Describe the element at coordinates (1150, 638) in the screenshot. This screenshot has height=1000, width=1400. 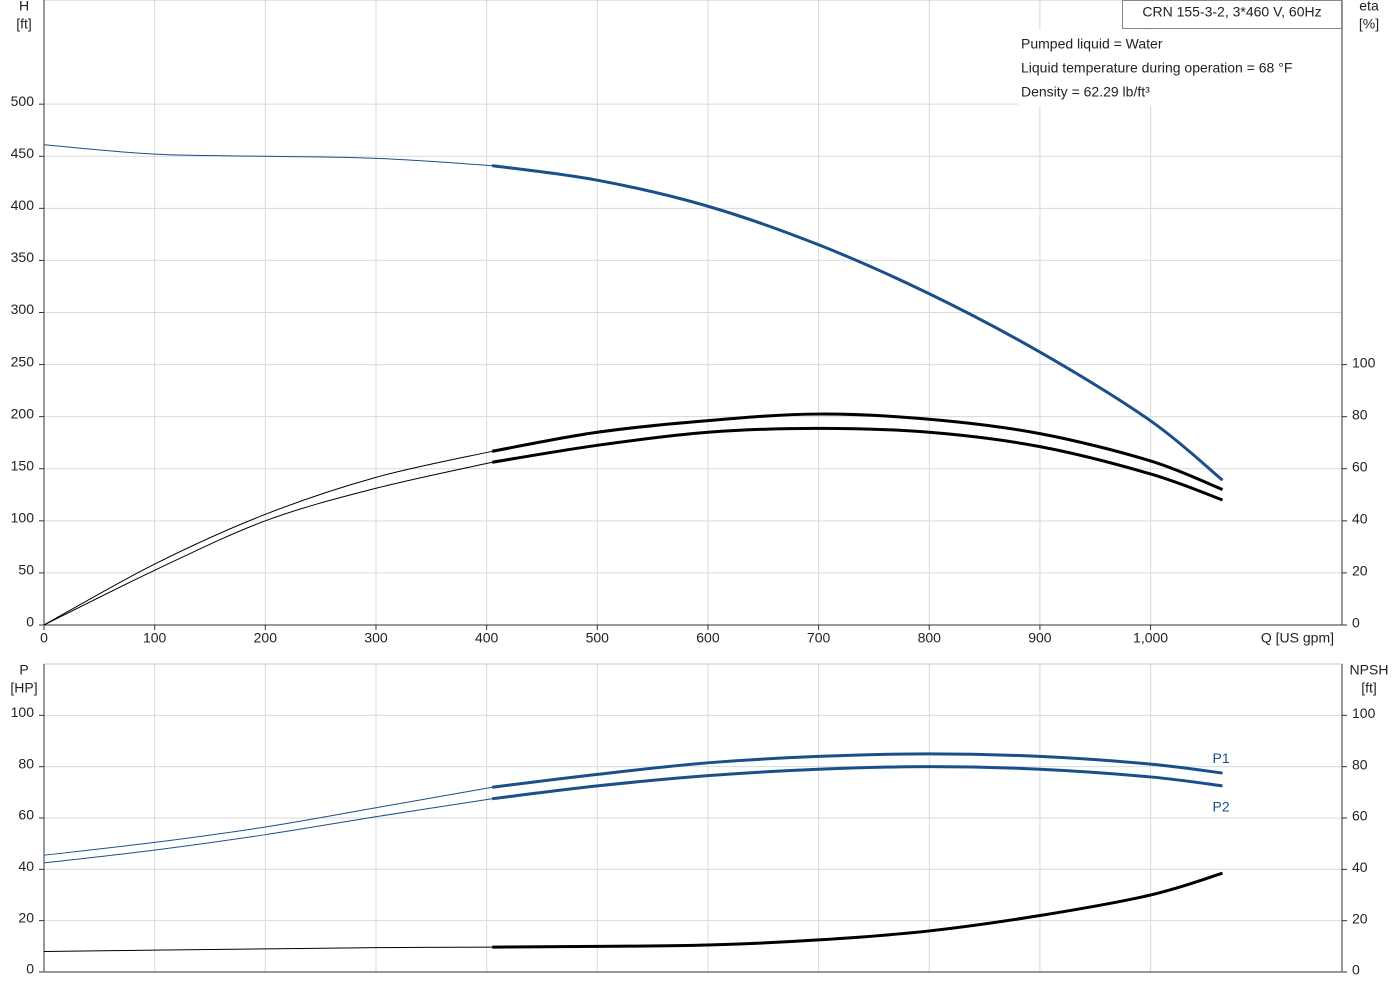
I see `x-tick-label: 1,000` at that location.